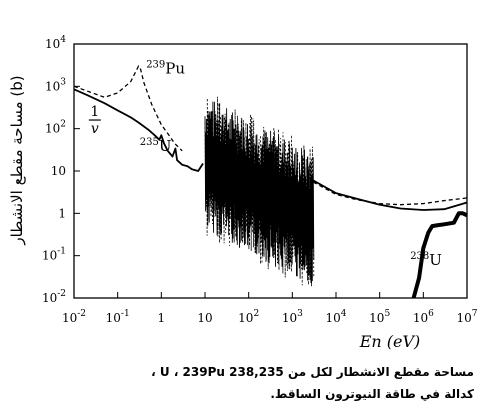 This screenshot has width=494, height=416. I want to click on annotation-v: v, so click(95, 129).